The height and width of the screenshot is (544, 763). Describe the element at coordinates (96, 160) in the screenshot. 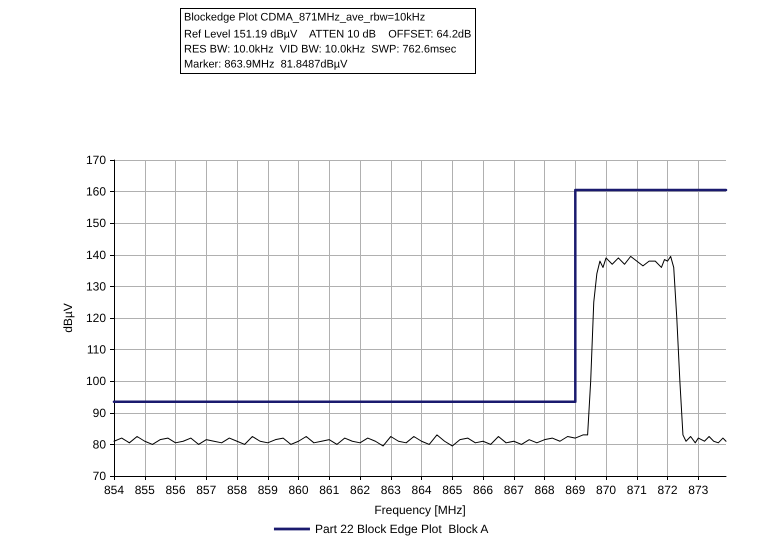

I see `y-tick-label: 170` at that location.